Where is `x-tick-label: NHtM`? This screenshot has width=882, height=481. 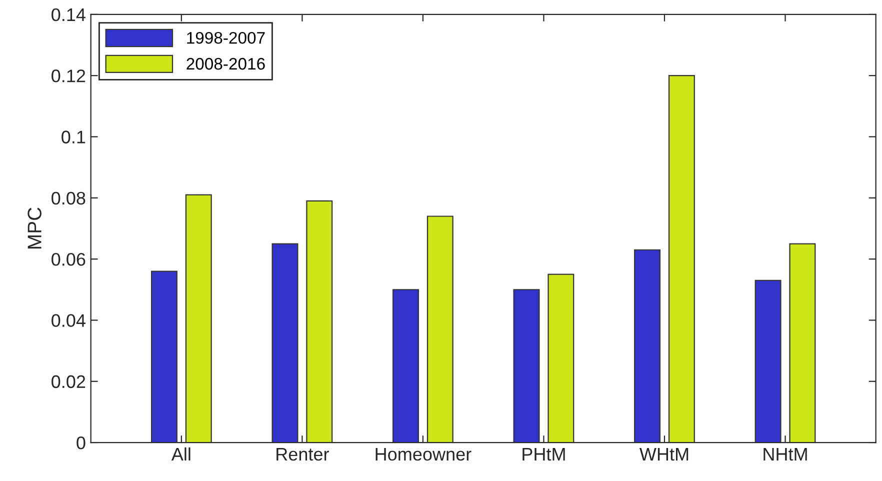 x-tick-label: NHtM is located at coordinates (785, 454).